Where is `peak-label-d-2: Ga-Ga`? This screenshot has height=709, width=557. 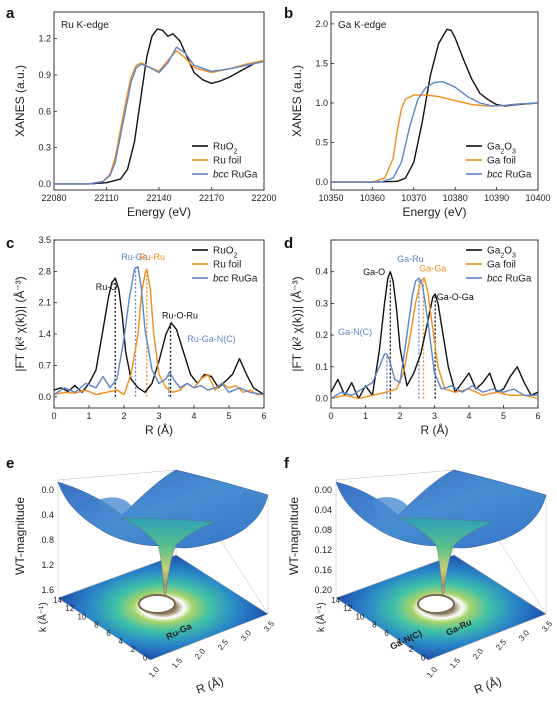
peak-label-d-2: Ga-Ga is located at coordinates (432, 269).